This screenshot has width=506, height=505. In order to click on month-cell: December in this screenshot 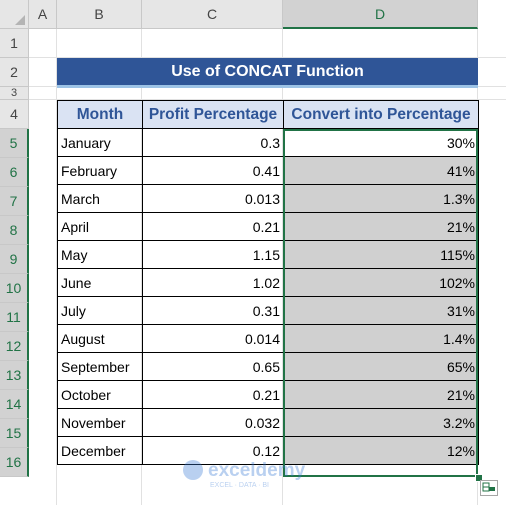, I will do `click(100, 450)`.